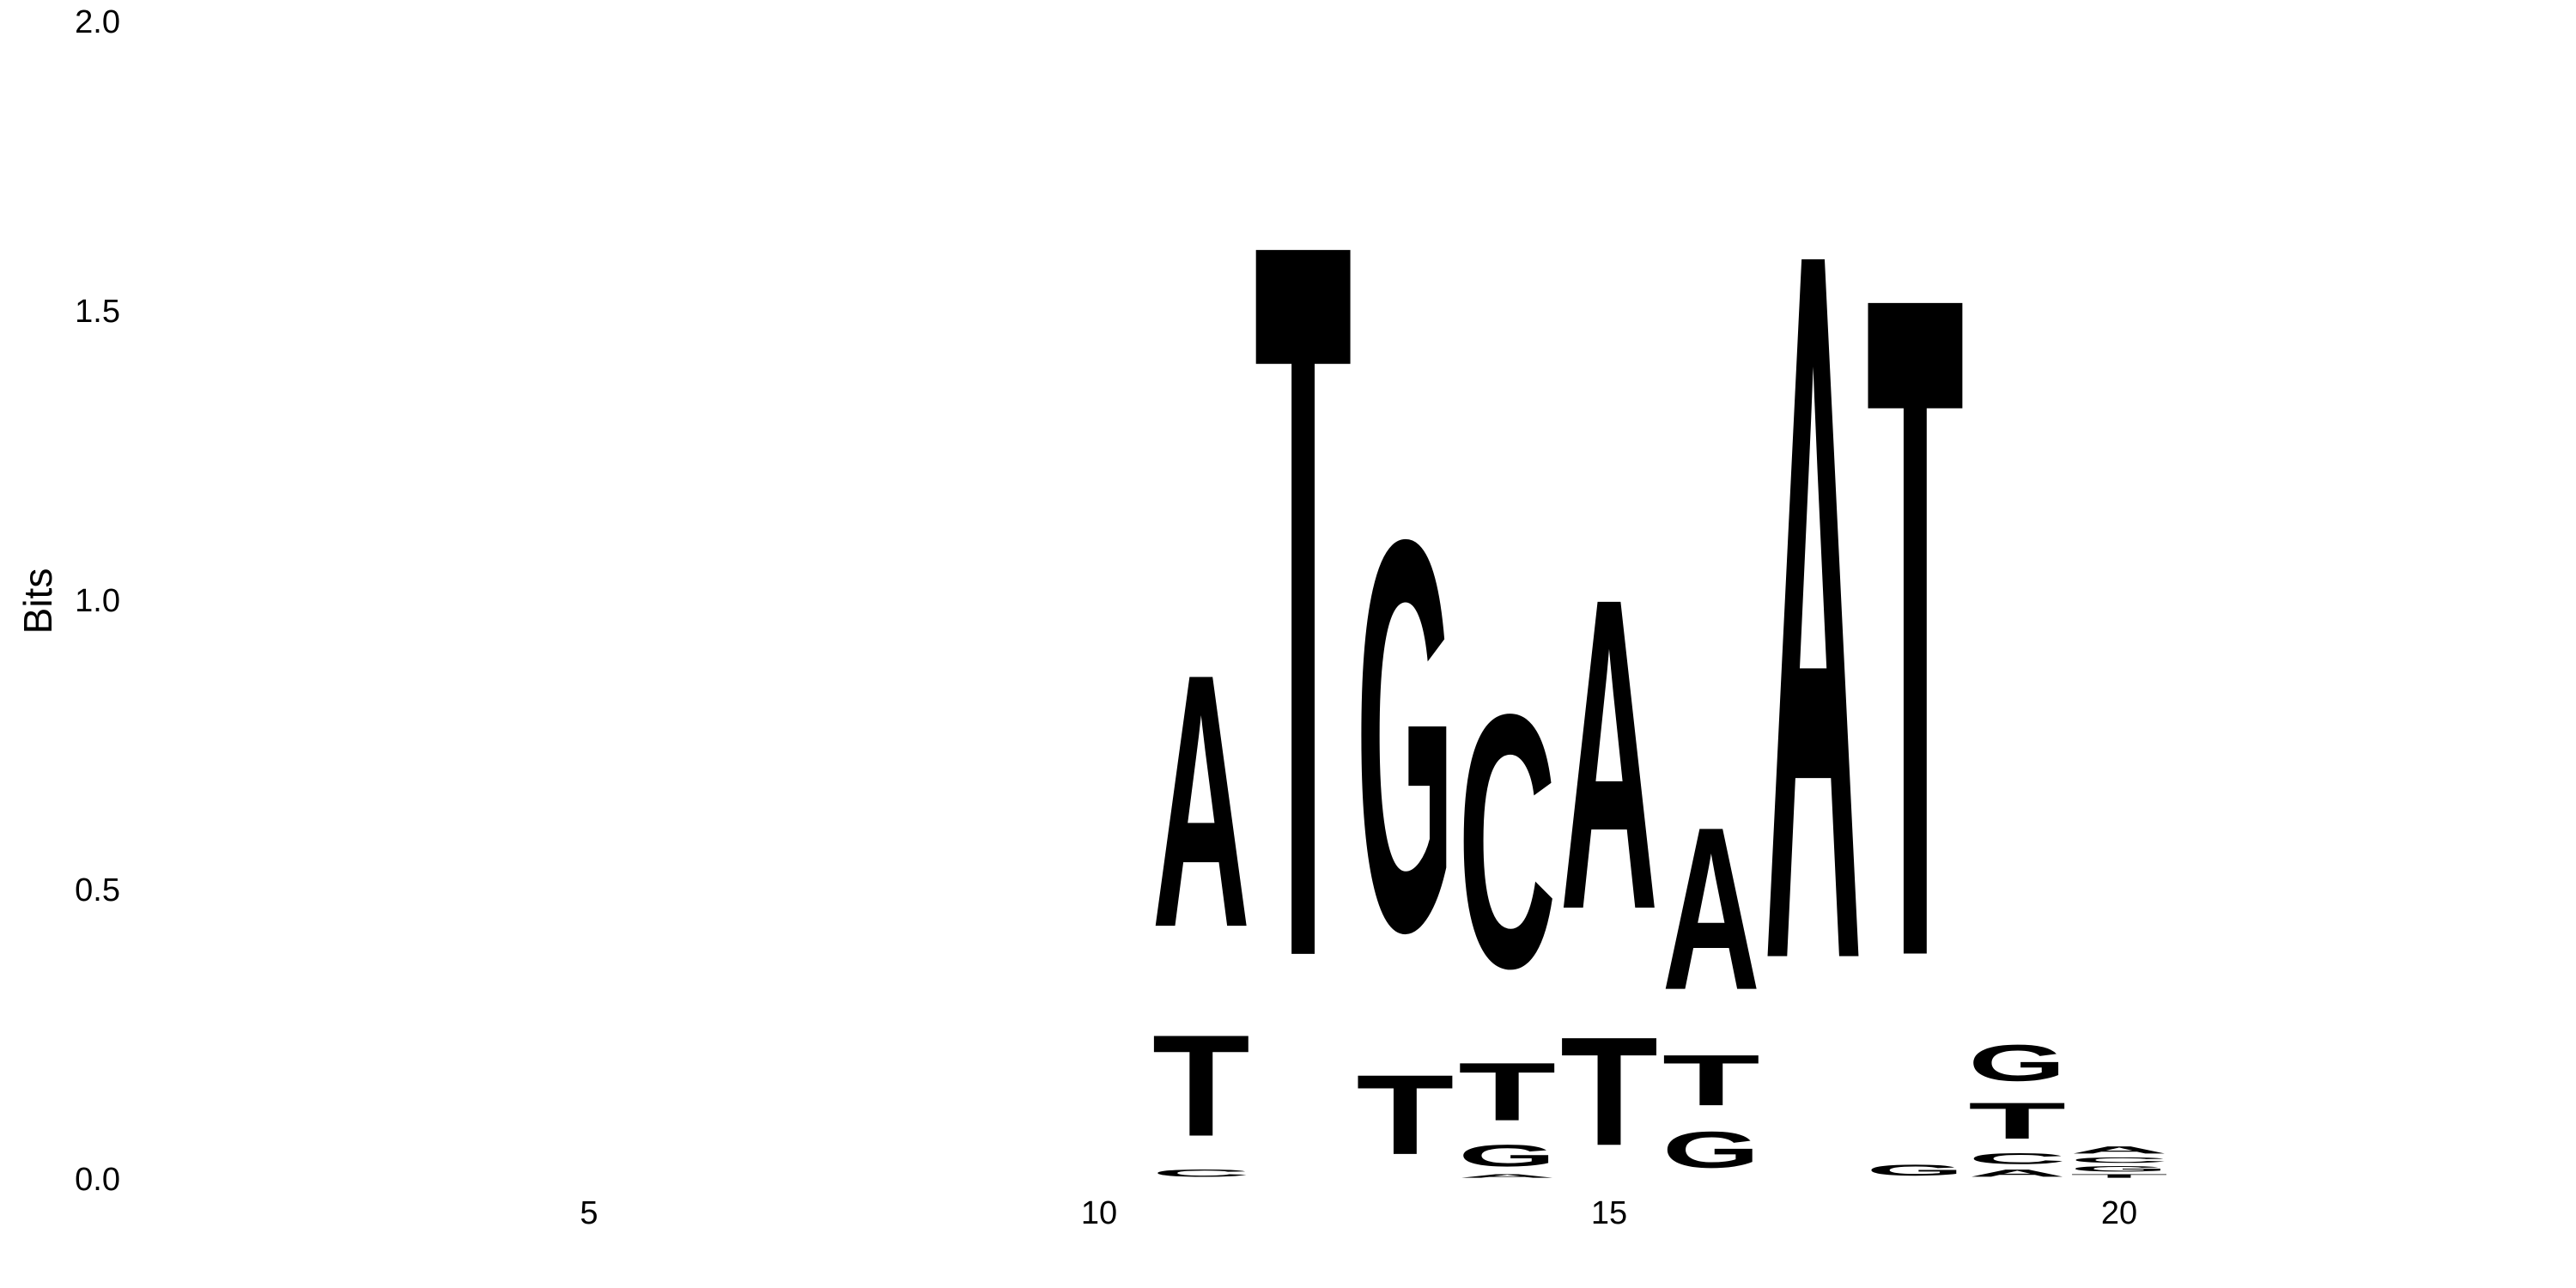  I want to click on x-tick-label: 15, so click(1609, 1213).